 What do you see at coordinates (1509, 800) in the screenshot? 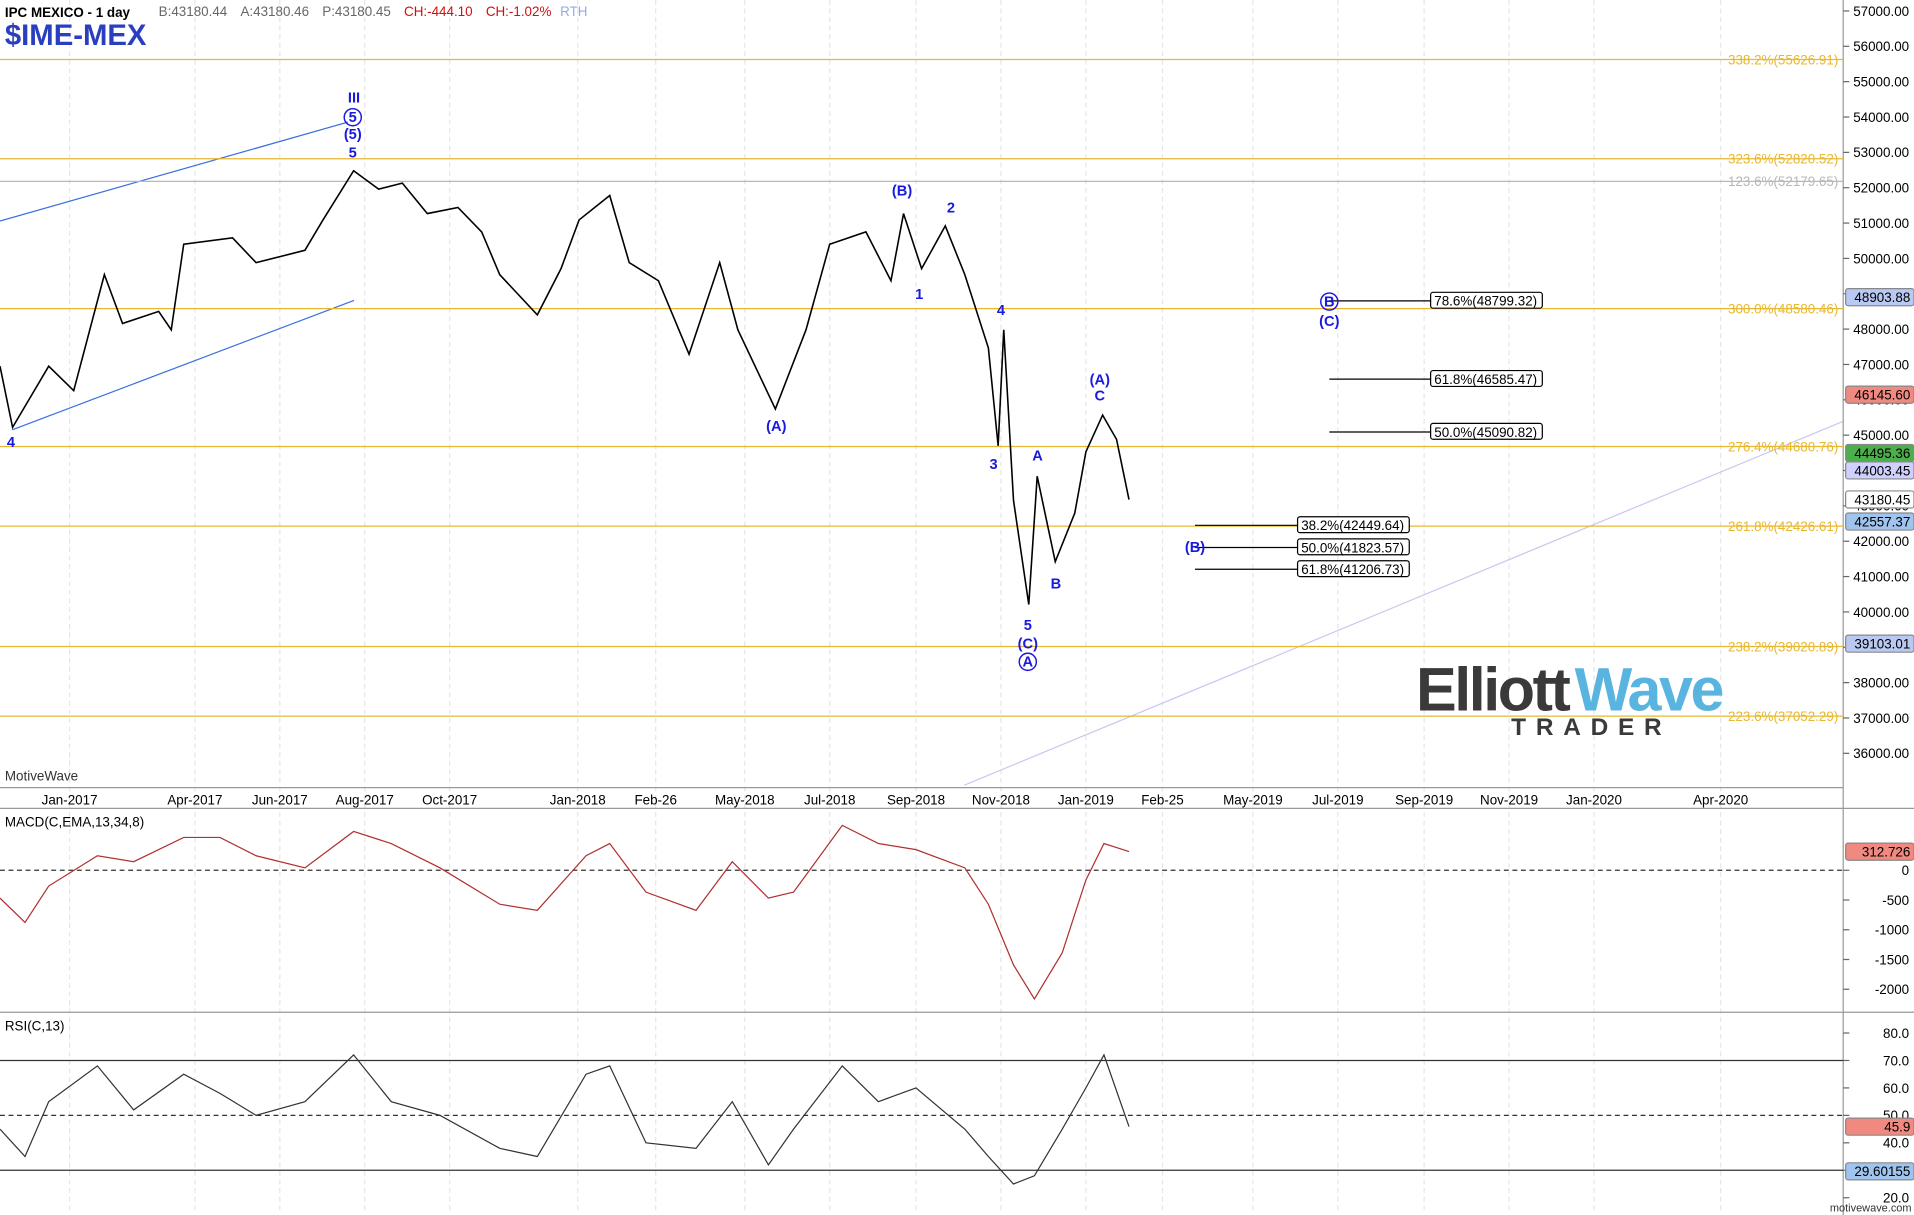
I see `x-tick-label: Nov-2019` at bounding box center [1509, 800].